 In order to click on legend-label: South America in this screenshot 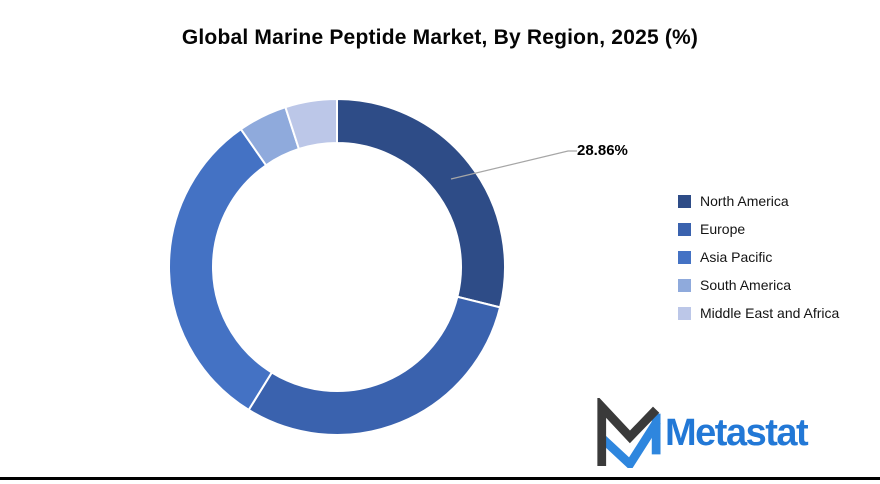, I will do `click(746, 285)`.